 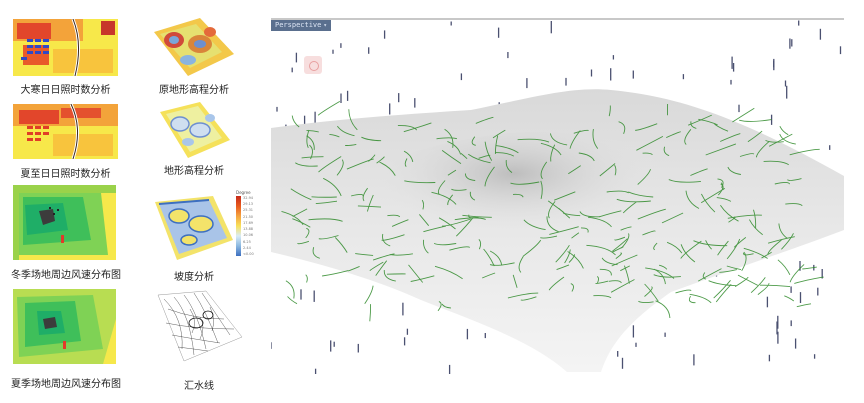 I want to click on catchment-lines-caption: 汇水线, so click(x=199, y=386).